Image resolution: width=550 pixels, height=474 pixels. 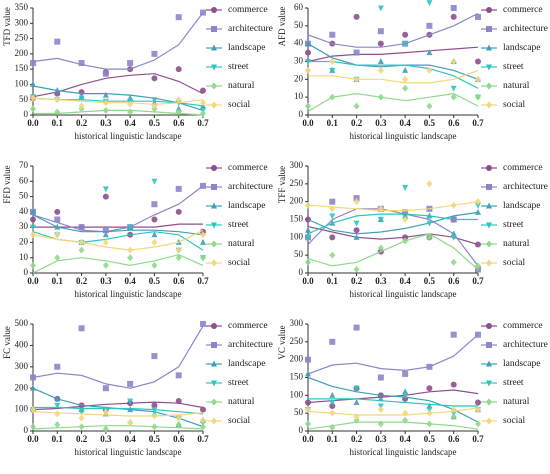 I want to click on x-tick-label: 0.6, so click(x=454, y=439).